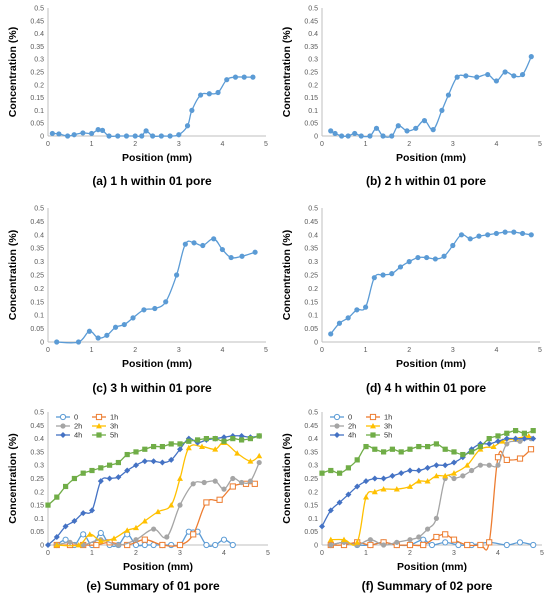 This screenshot has width=550, height=600. I want to click on series-line-1h, so click(431, 499).